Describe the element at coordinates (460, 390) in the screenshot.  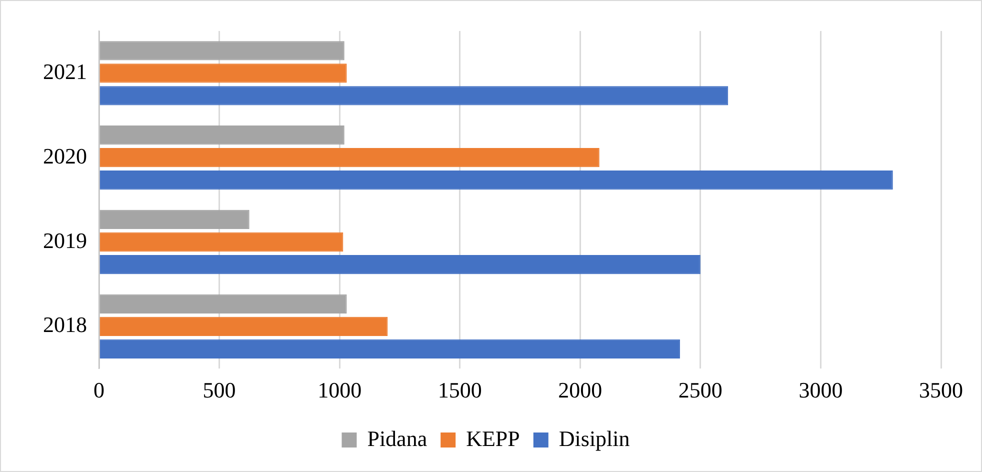
I see `x-tick-label: 1500` at that location.